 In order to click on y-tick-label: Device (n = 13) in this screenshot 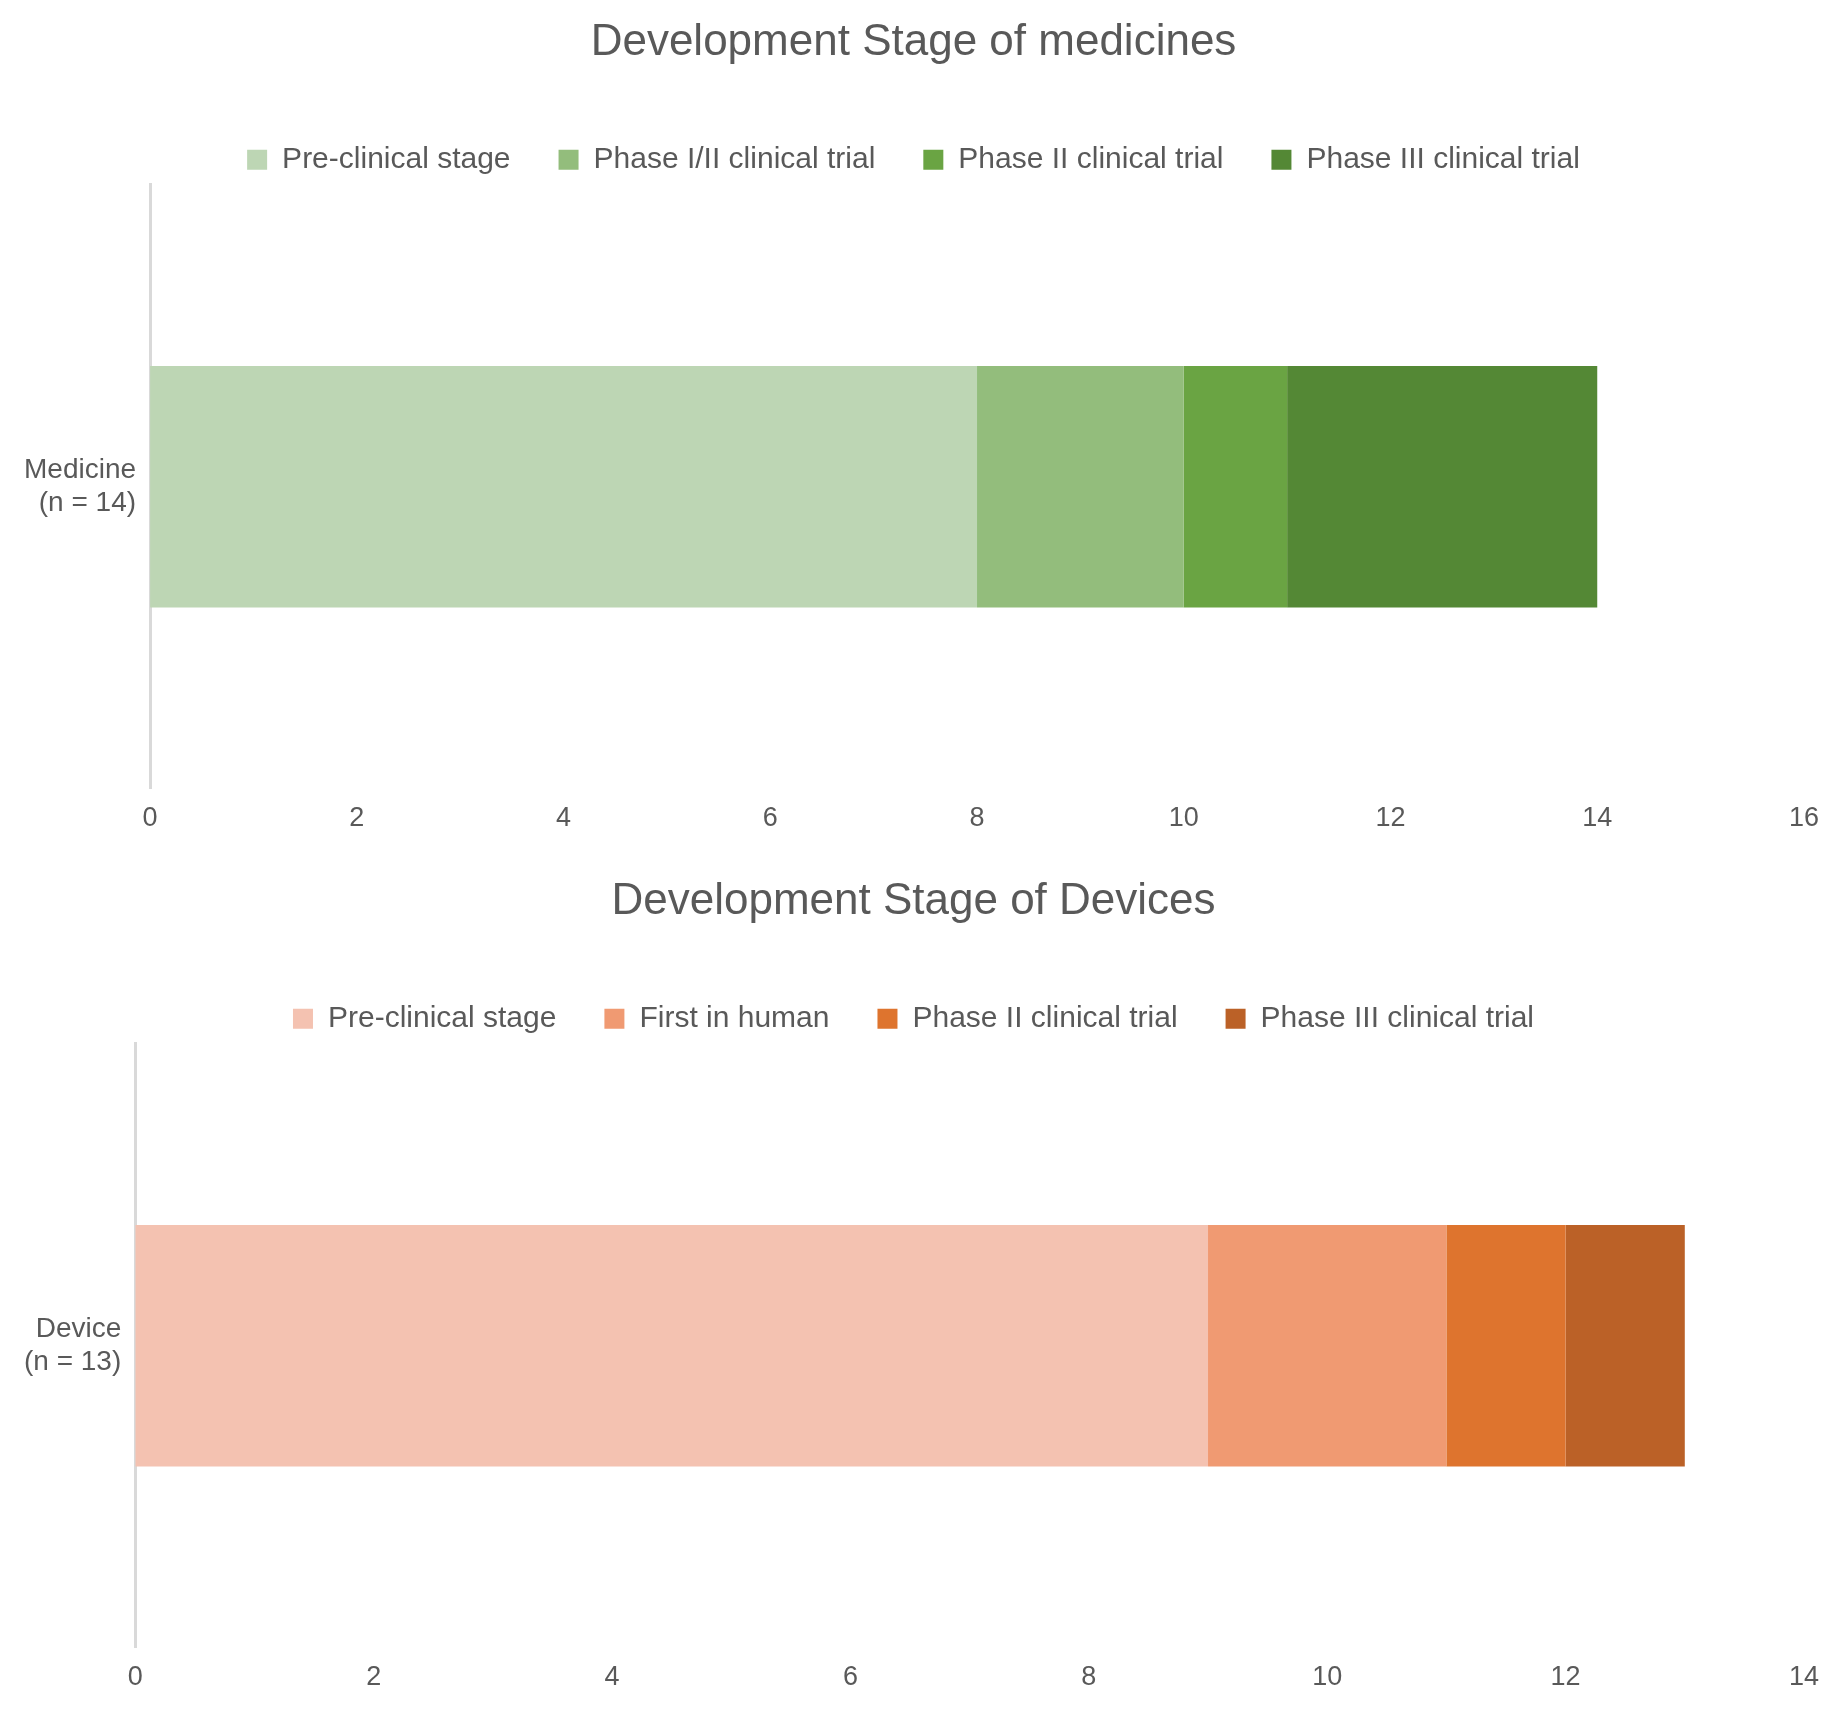, I will do `click(72, 1344)`.